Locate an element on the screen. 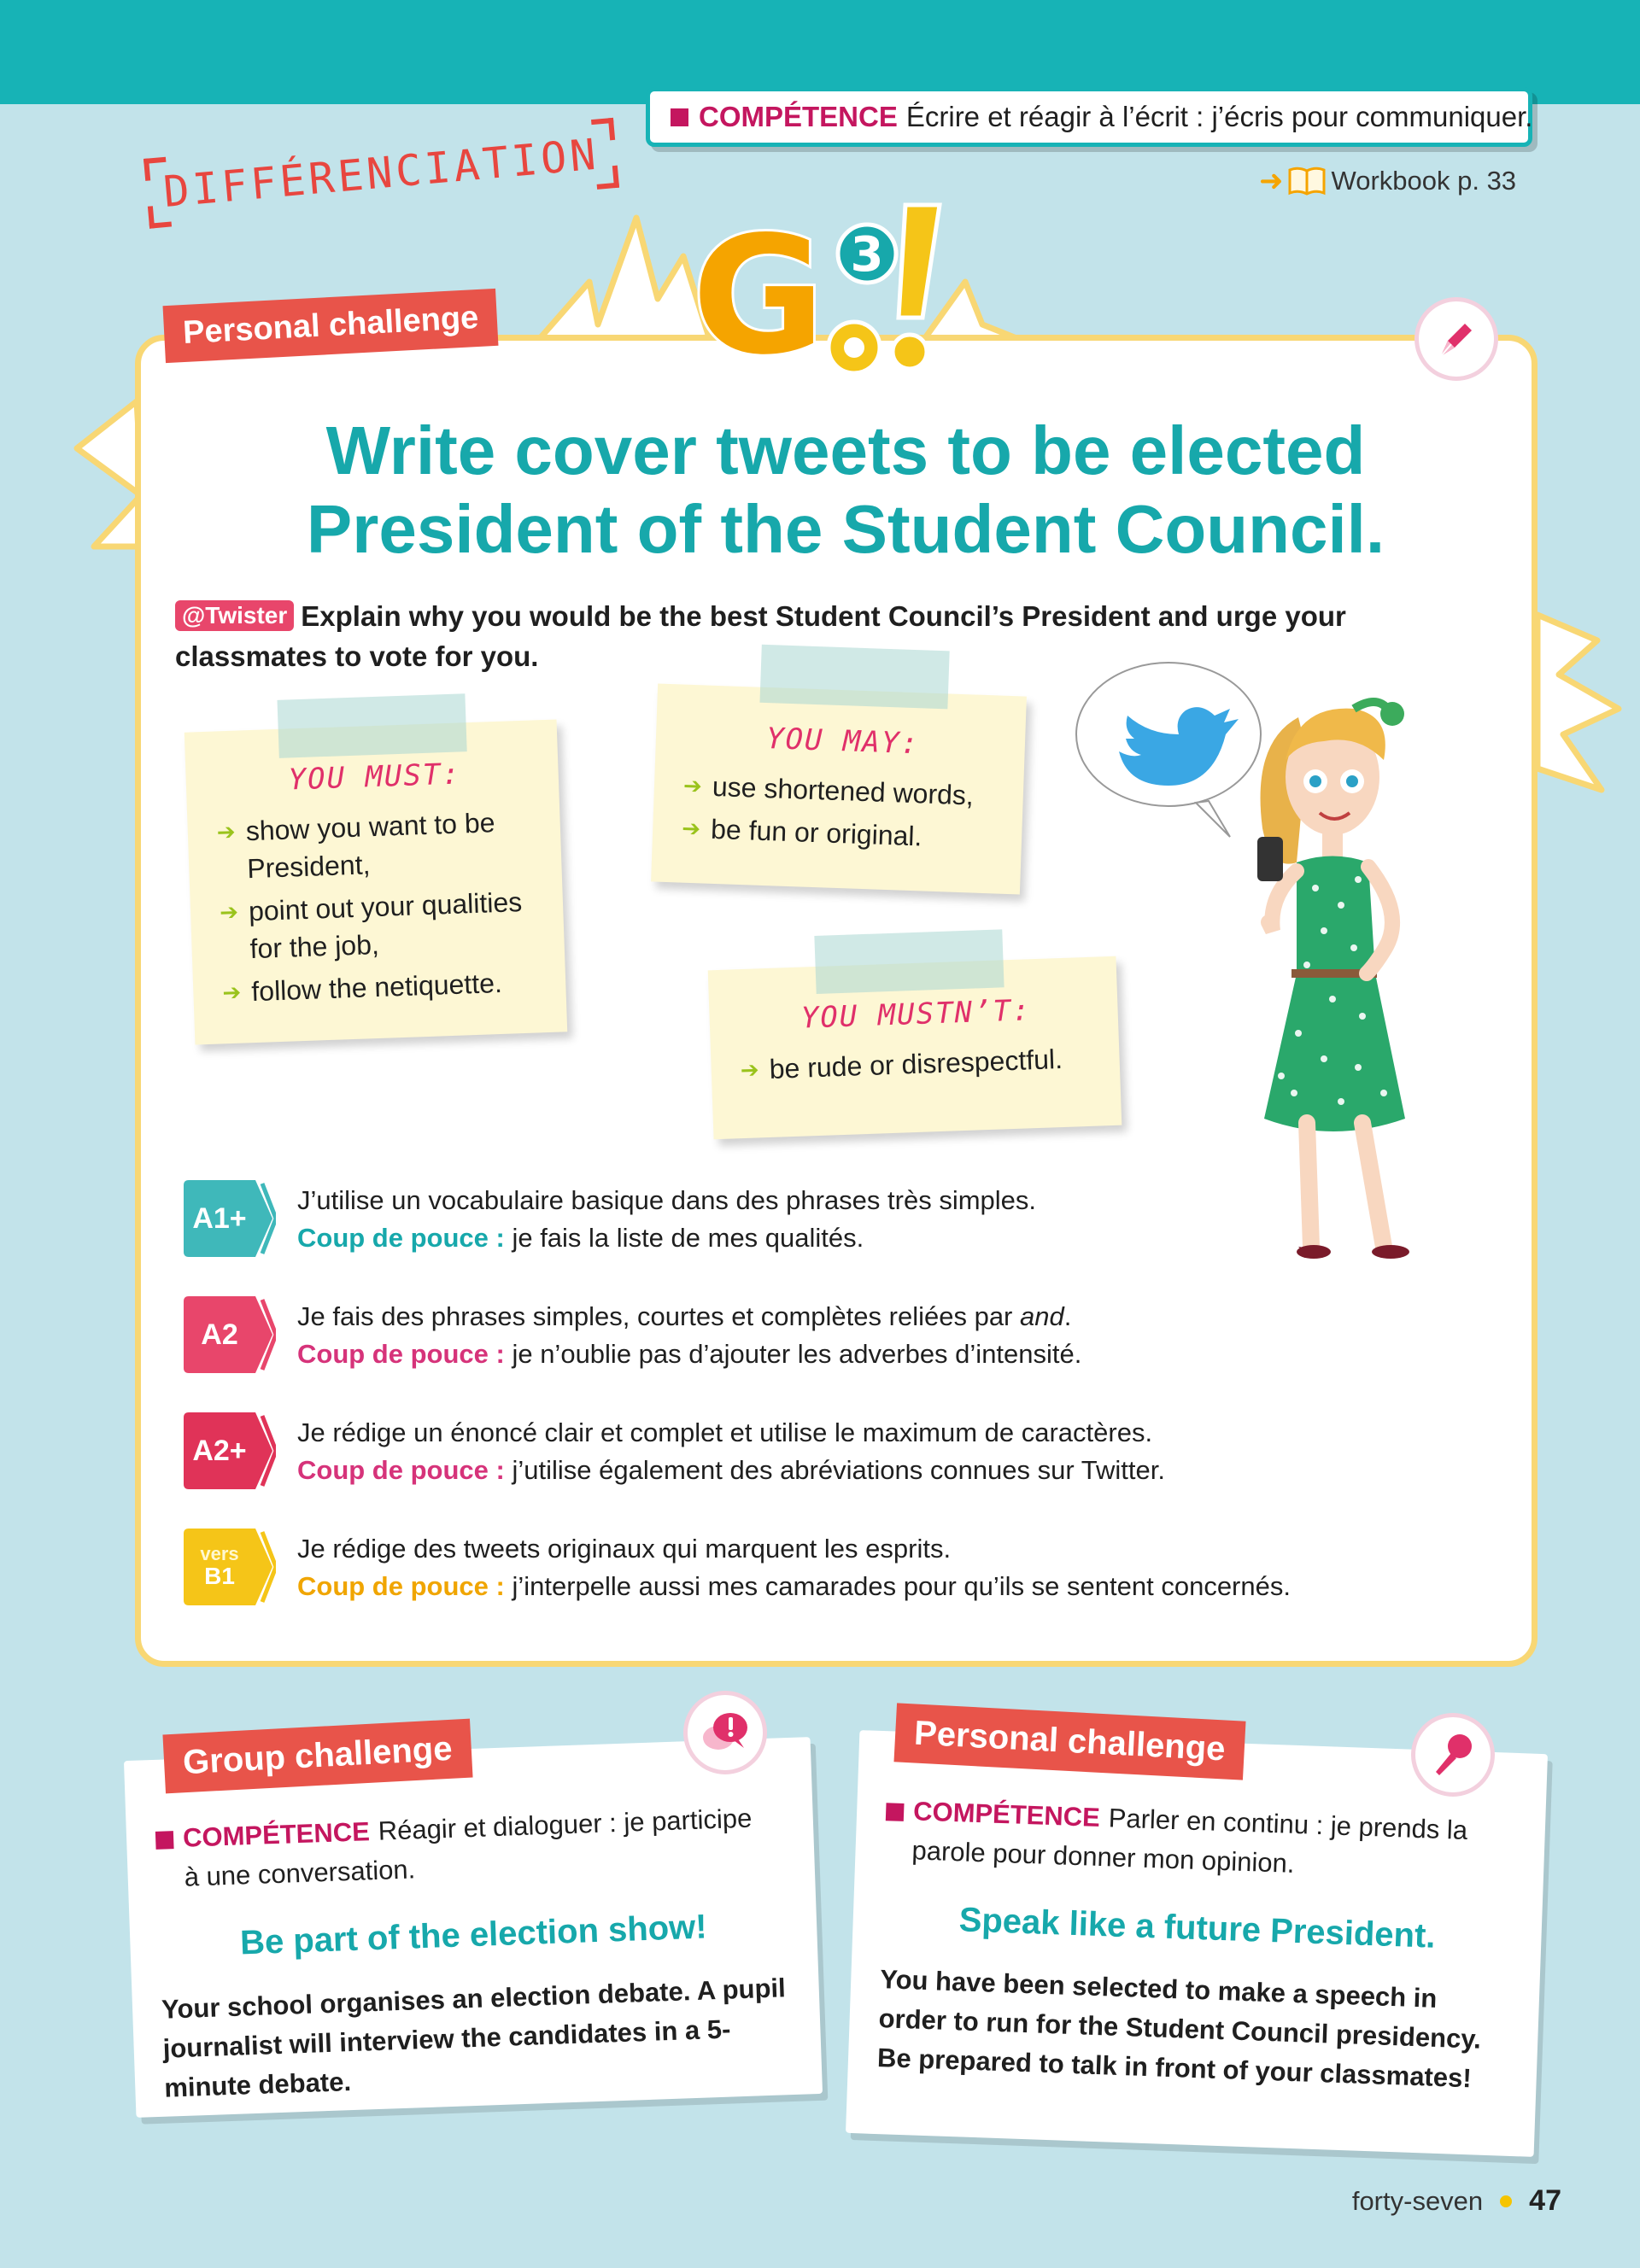  differenciation-text: DIFFÉRENCIATION is located at coordinates (381, 173).